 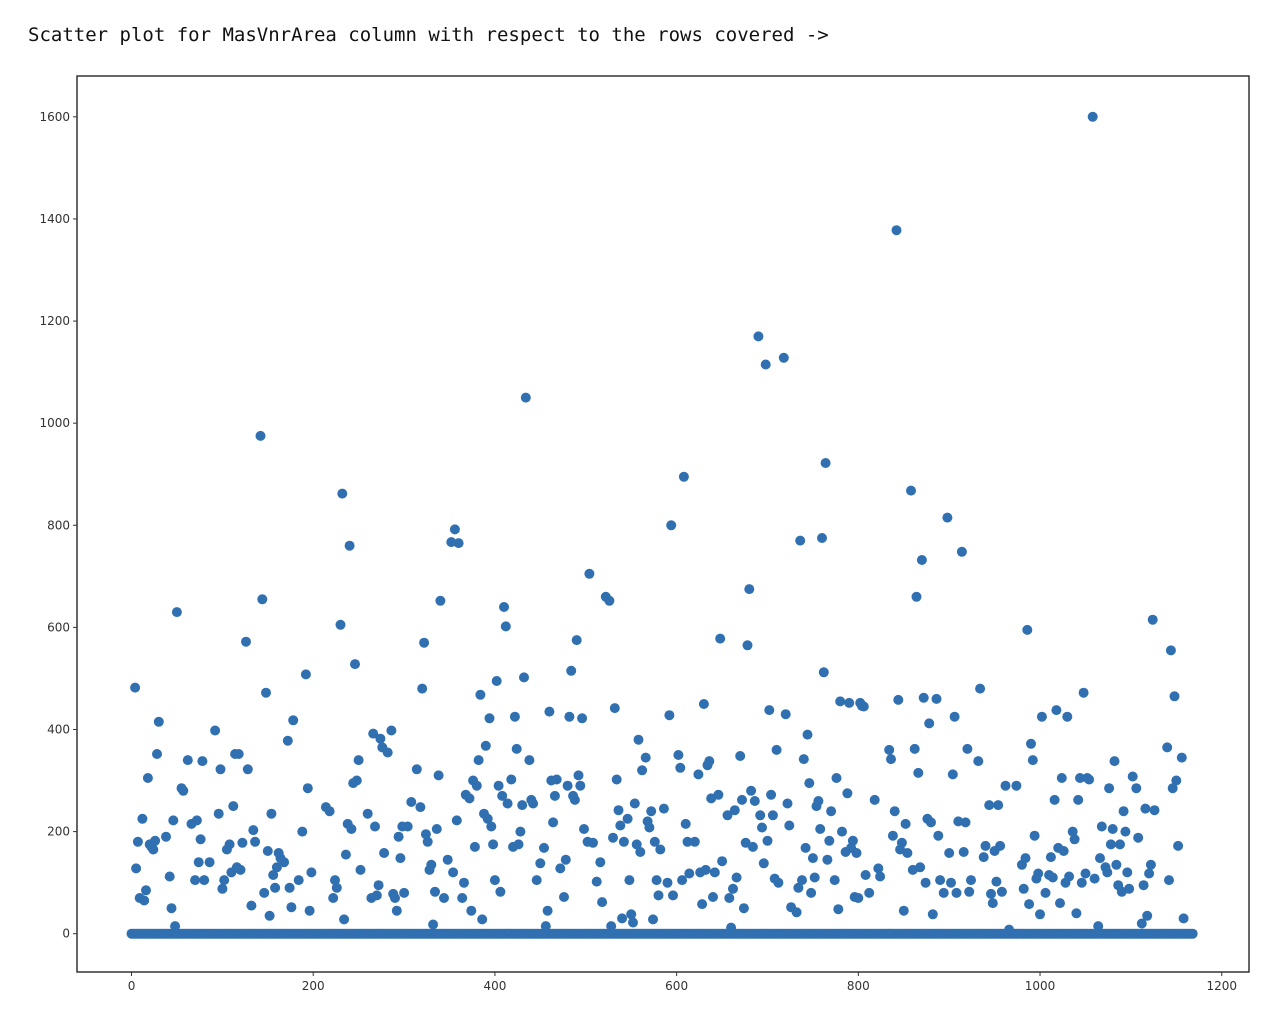 What do you see at coordinates (54, 117) in the screenshot?
I see `y-tick-label: 1600` at bounding box center [54, 117].